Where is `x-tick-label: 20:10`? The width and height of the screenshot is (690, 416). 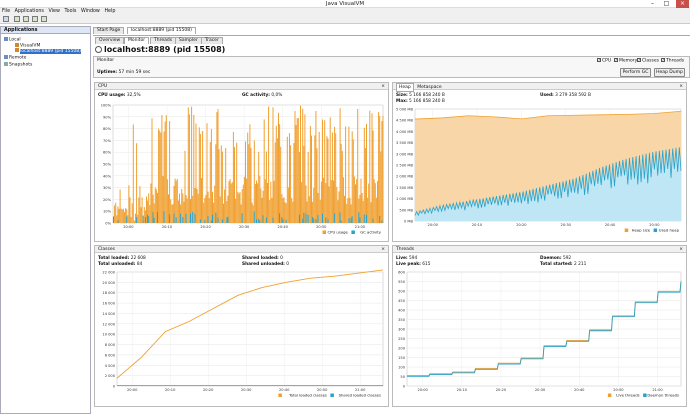
x-tick-label: 20:10 is located at coordinates (170, 390).